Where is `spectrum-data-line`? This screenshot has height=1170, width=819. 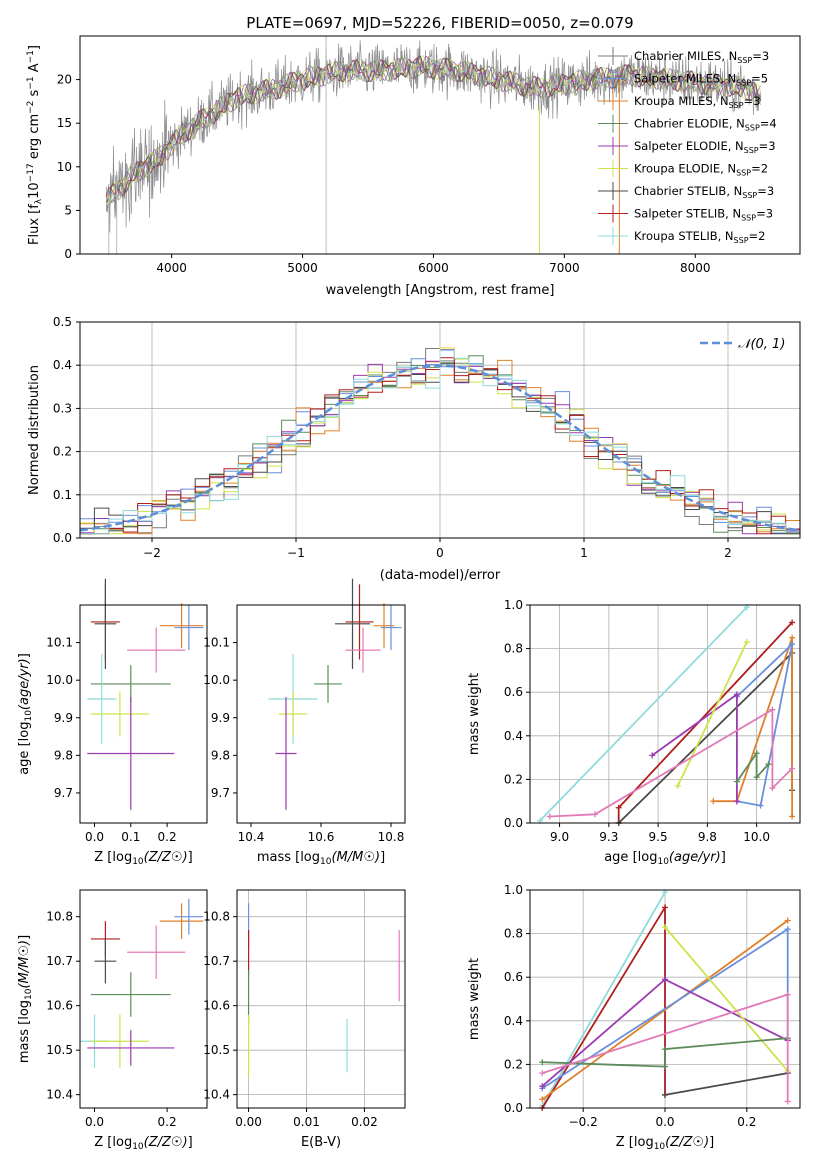 spectrum-data-line is located at coordinates (433, 136).